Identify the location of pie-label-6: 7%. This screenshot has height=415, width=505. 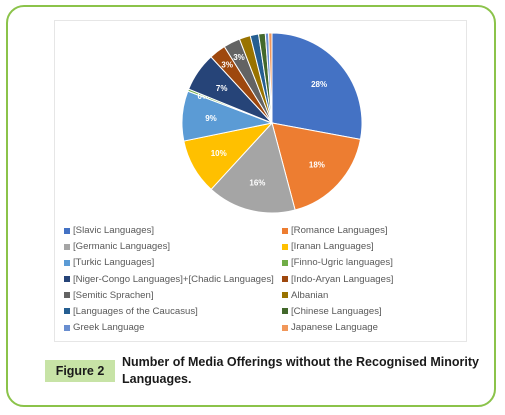
(222, 88).